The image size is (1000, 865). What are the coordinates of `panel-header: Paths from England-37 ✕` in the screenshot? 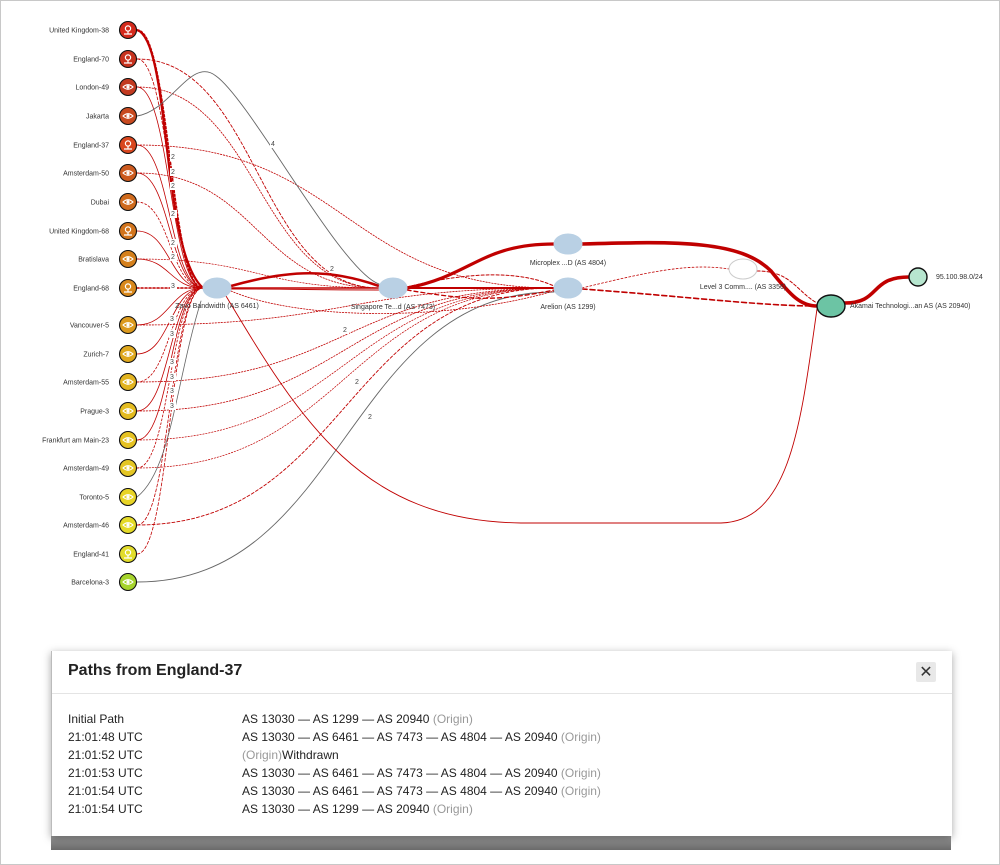 It's located at (502, 672).